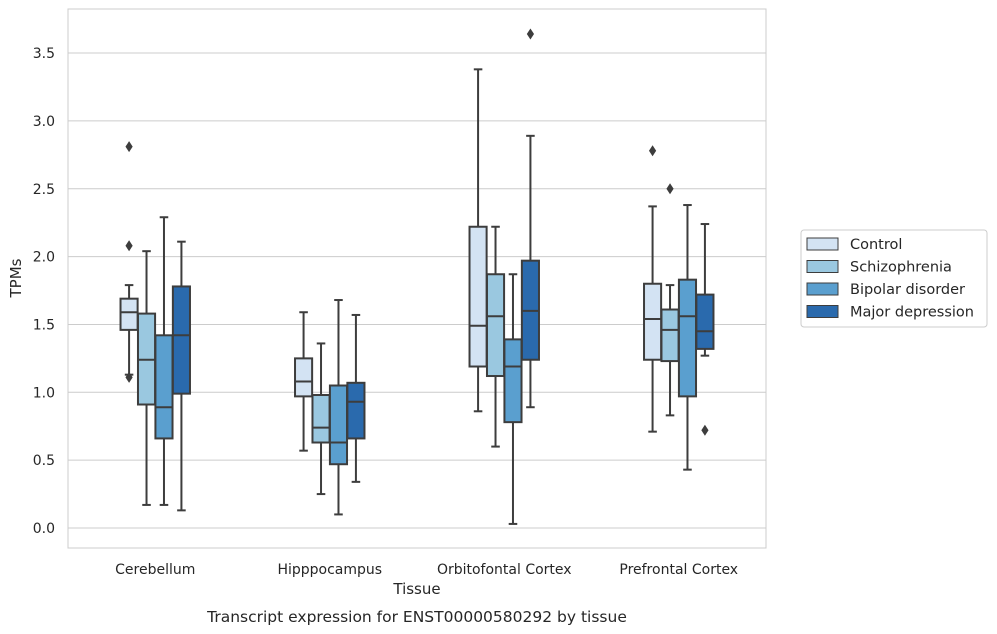  What do you see at coordinates (44, 529) in the screenshot?
I see `y-tick-label: 0.0` at bounding box center [44, 529].